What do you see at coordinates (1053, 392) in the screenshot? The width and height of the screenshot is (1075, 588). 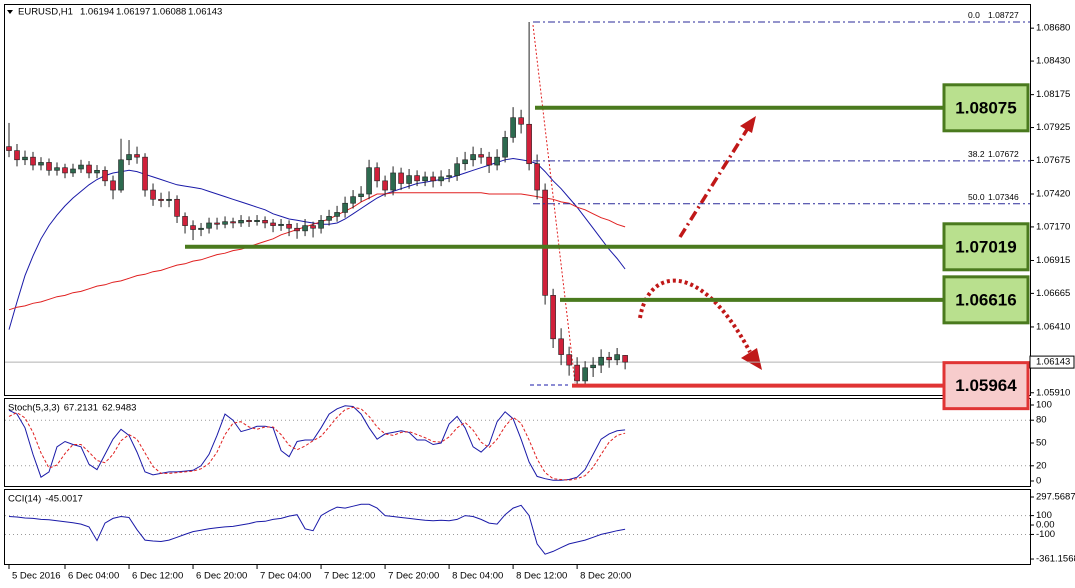 I see `y-tick-label: 1.05910` at bounding box center [1053, 392].